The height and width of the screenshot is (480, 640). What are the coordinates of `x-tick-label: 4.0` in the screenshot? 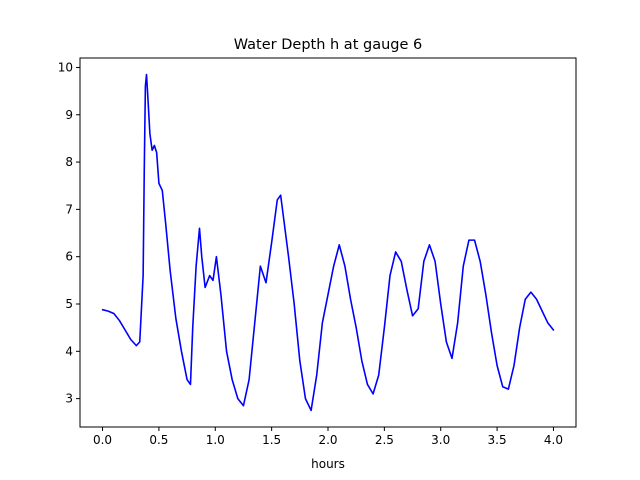 It's located at (553, 440).